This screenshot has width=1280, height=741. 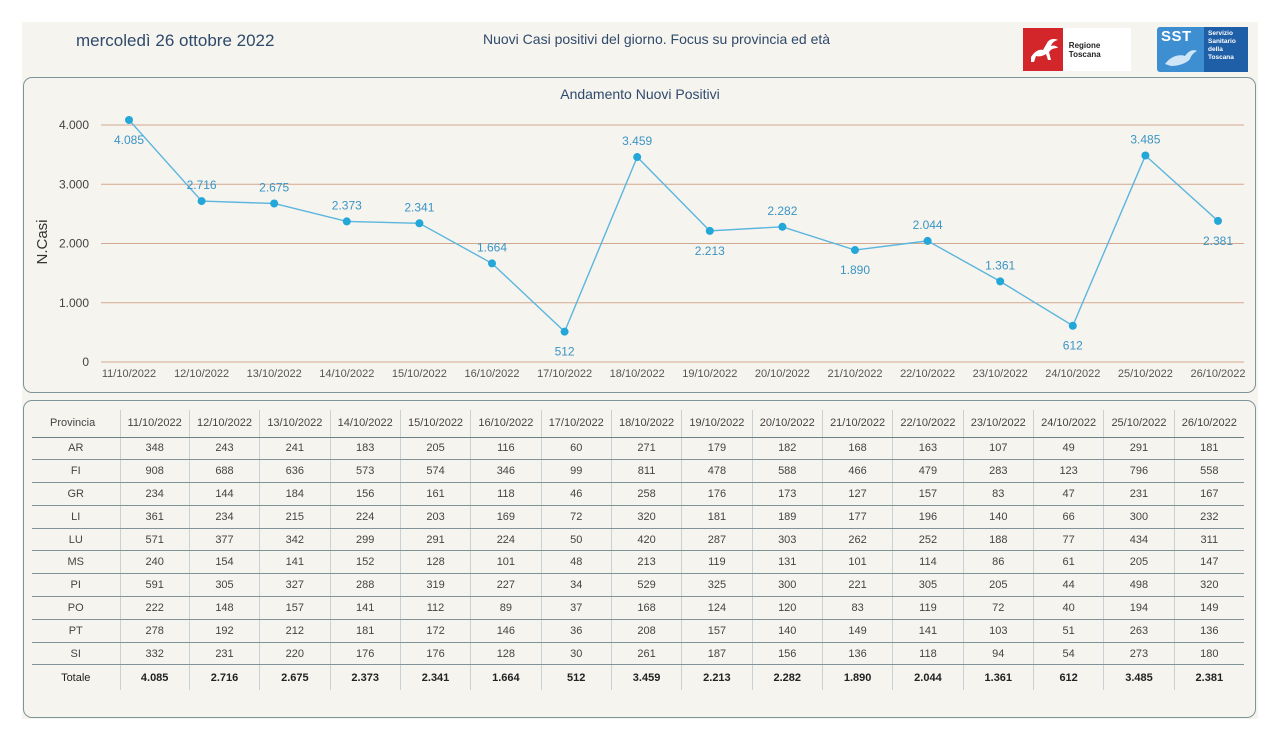 I want to click on province-name: PO, so click(x=76, y=608).